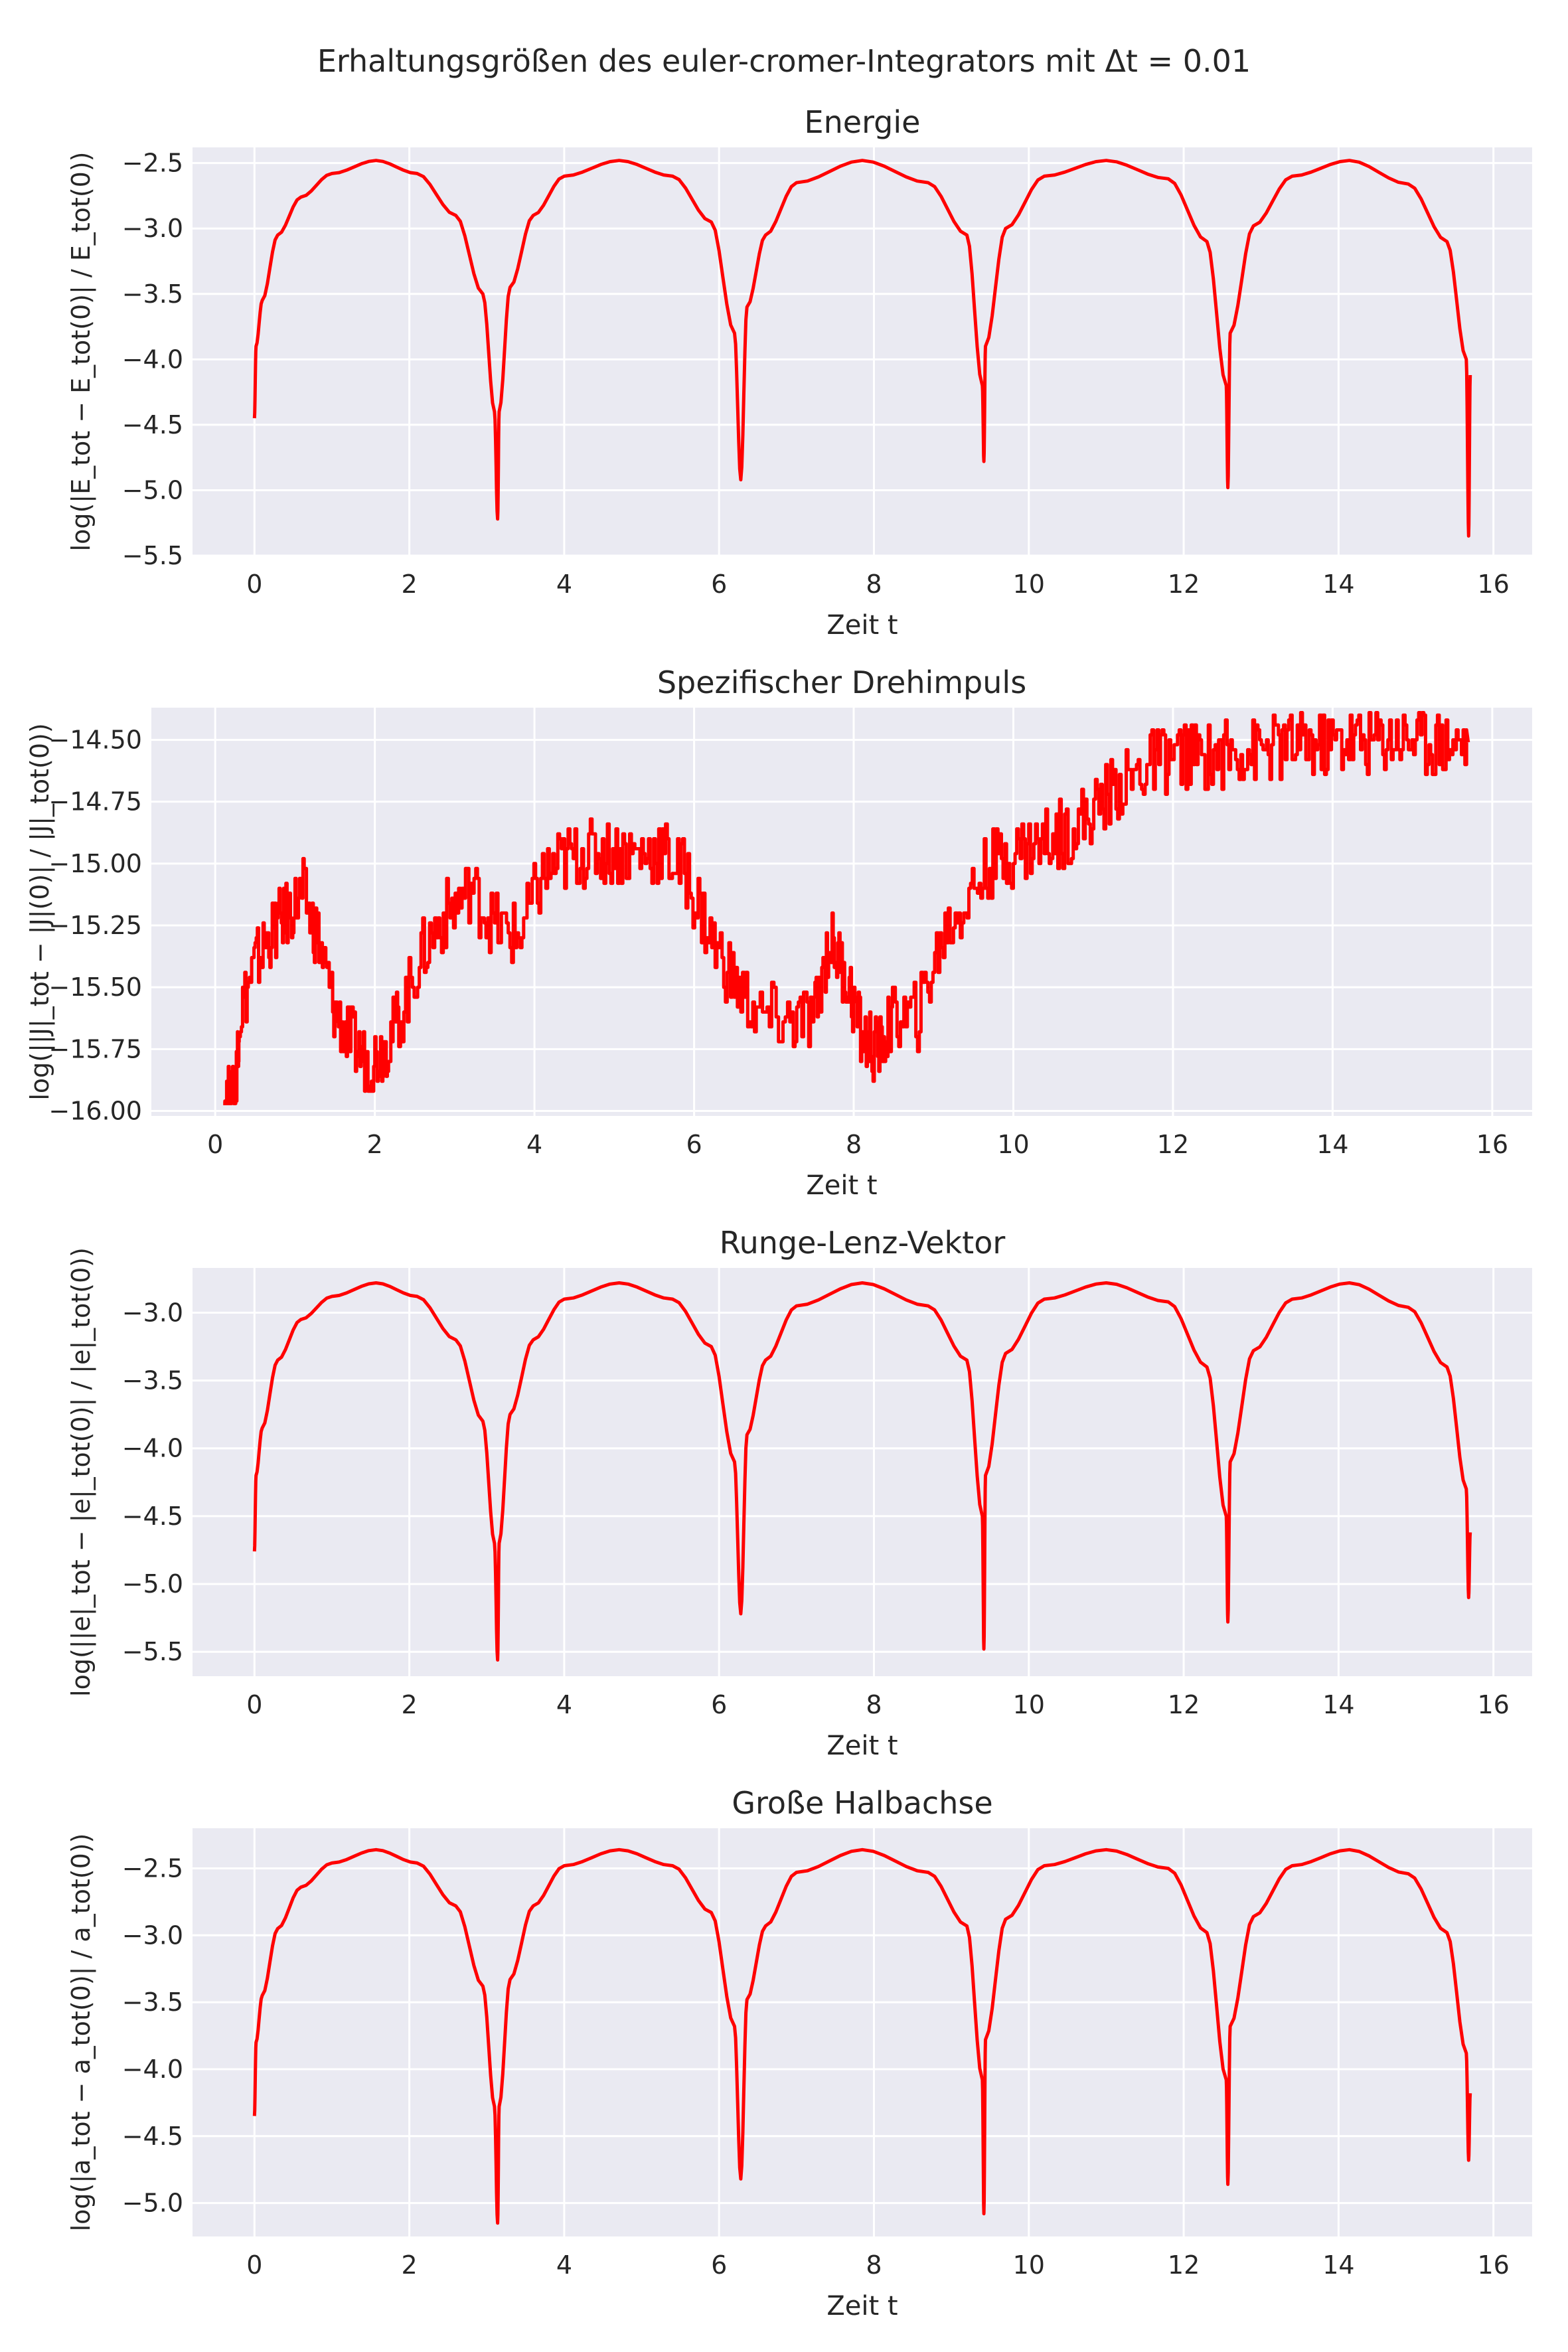  What do you see at coordinates (40, 912) in the screenshot?
I see `y-axis-label: log(||J|_tot − |J|(0)| / |J|_tot(0))` at bounding box center [40, 912].